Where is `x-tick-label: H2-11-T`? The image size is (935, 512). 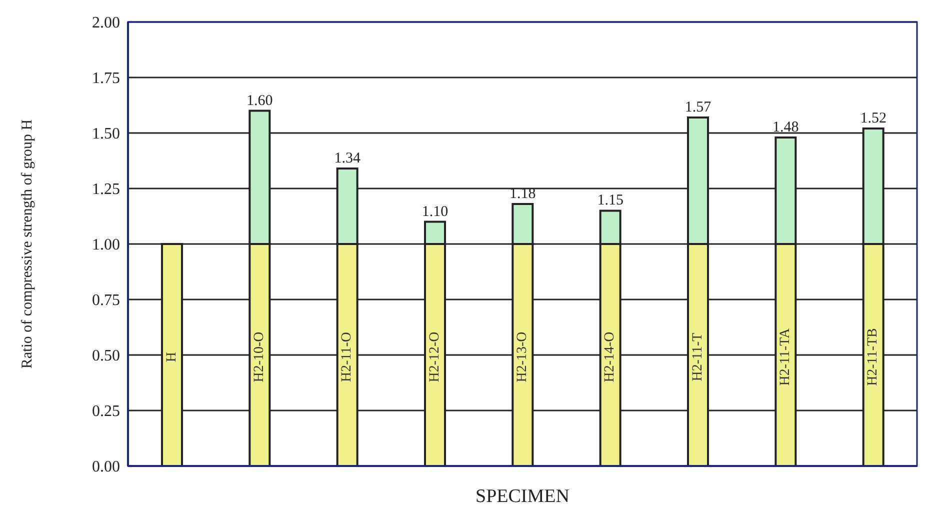
x-tick-label: H2-11-T is located at coordinates (698, 357).